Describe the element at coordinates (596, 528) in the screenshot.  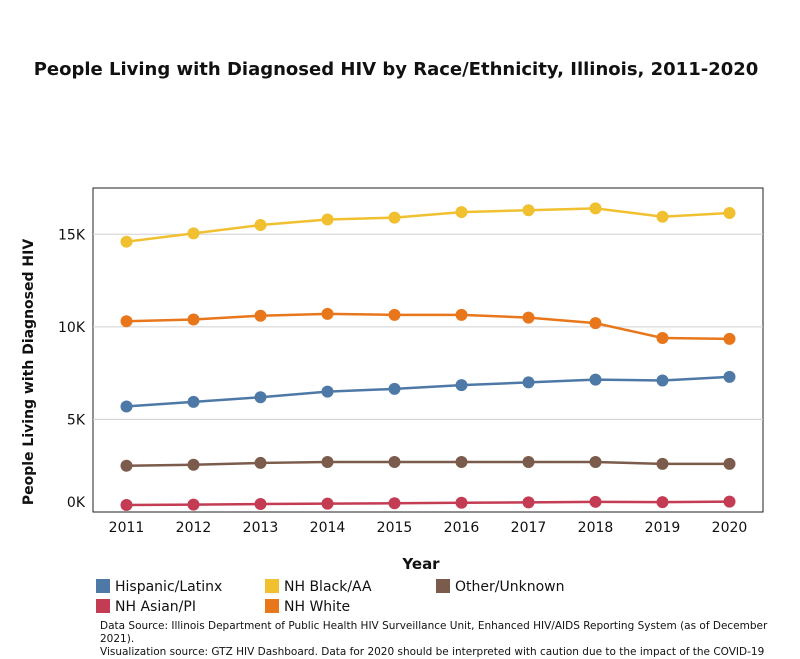
I see `x-tick-label: 2018` at that location.